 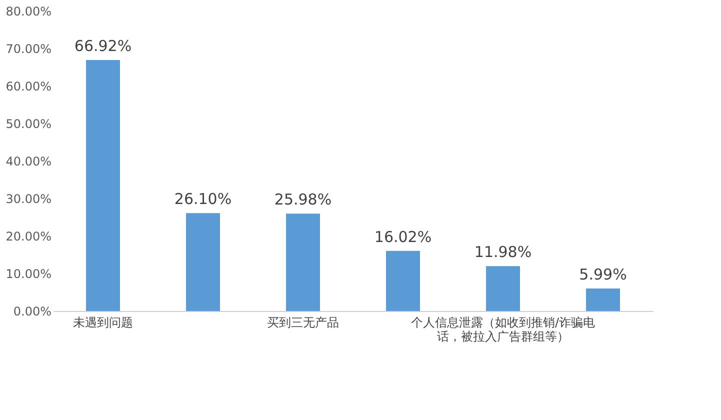 What do you see at coordinates (29, 161) in the screenshot?
I see `y-tick-label: 40.00%` at bounding box center [29, 161].